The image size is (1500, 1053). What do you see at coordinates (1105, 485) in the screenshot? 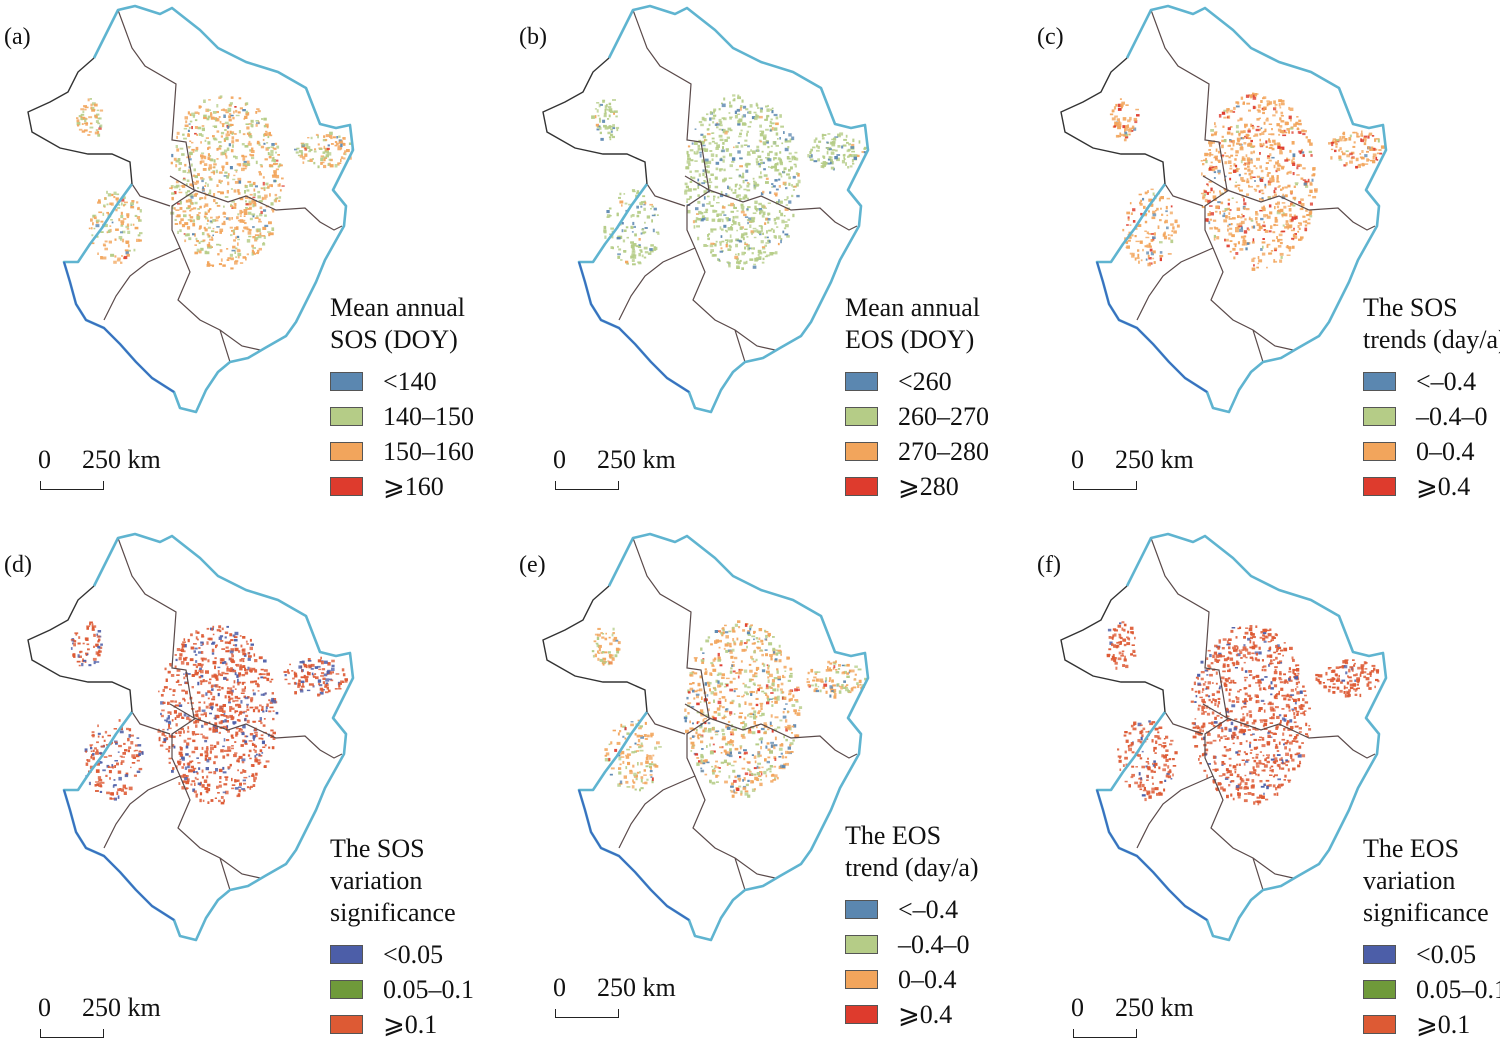
I see `scale-line` at bounding box center [1105, 485].